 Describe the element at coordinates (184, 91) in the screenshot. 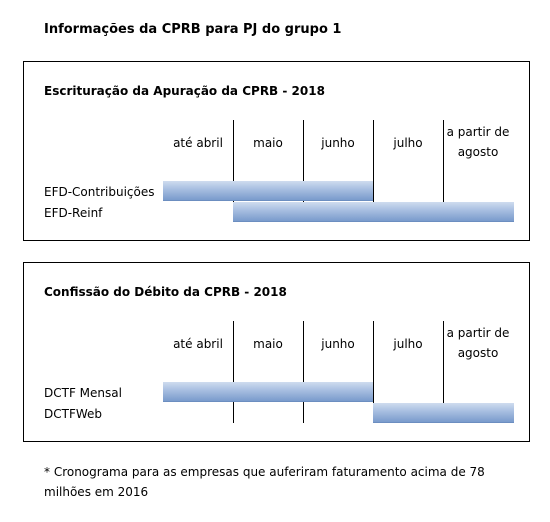

I see `panel-title: Escrituração da Apuração da CPRB - 2018` at that location.